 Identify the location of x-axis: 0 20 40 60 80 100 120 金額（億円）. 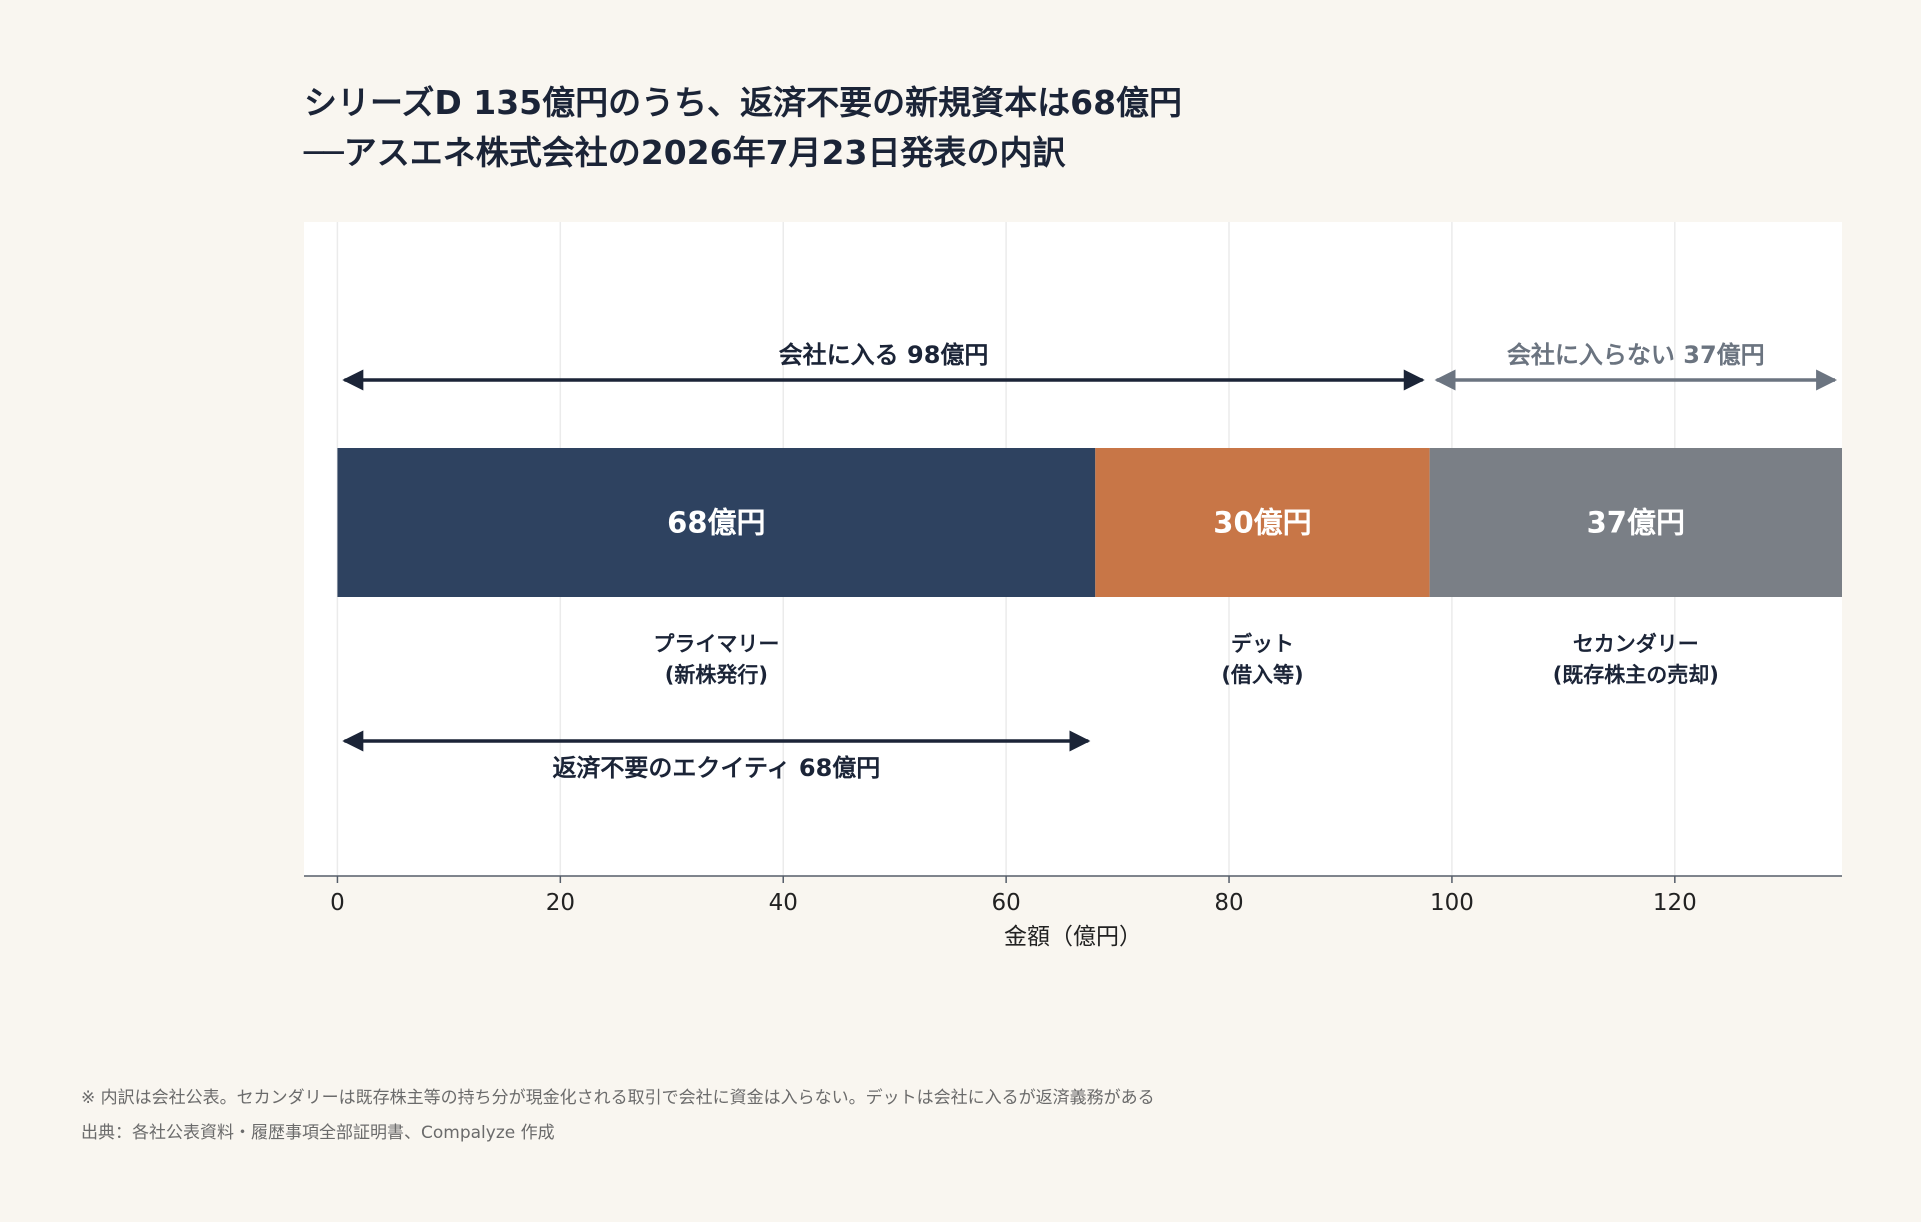
(1073, 912).